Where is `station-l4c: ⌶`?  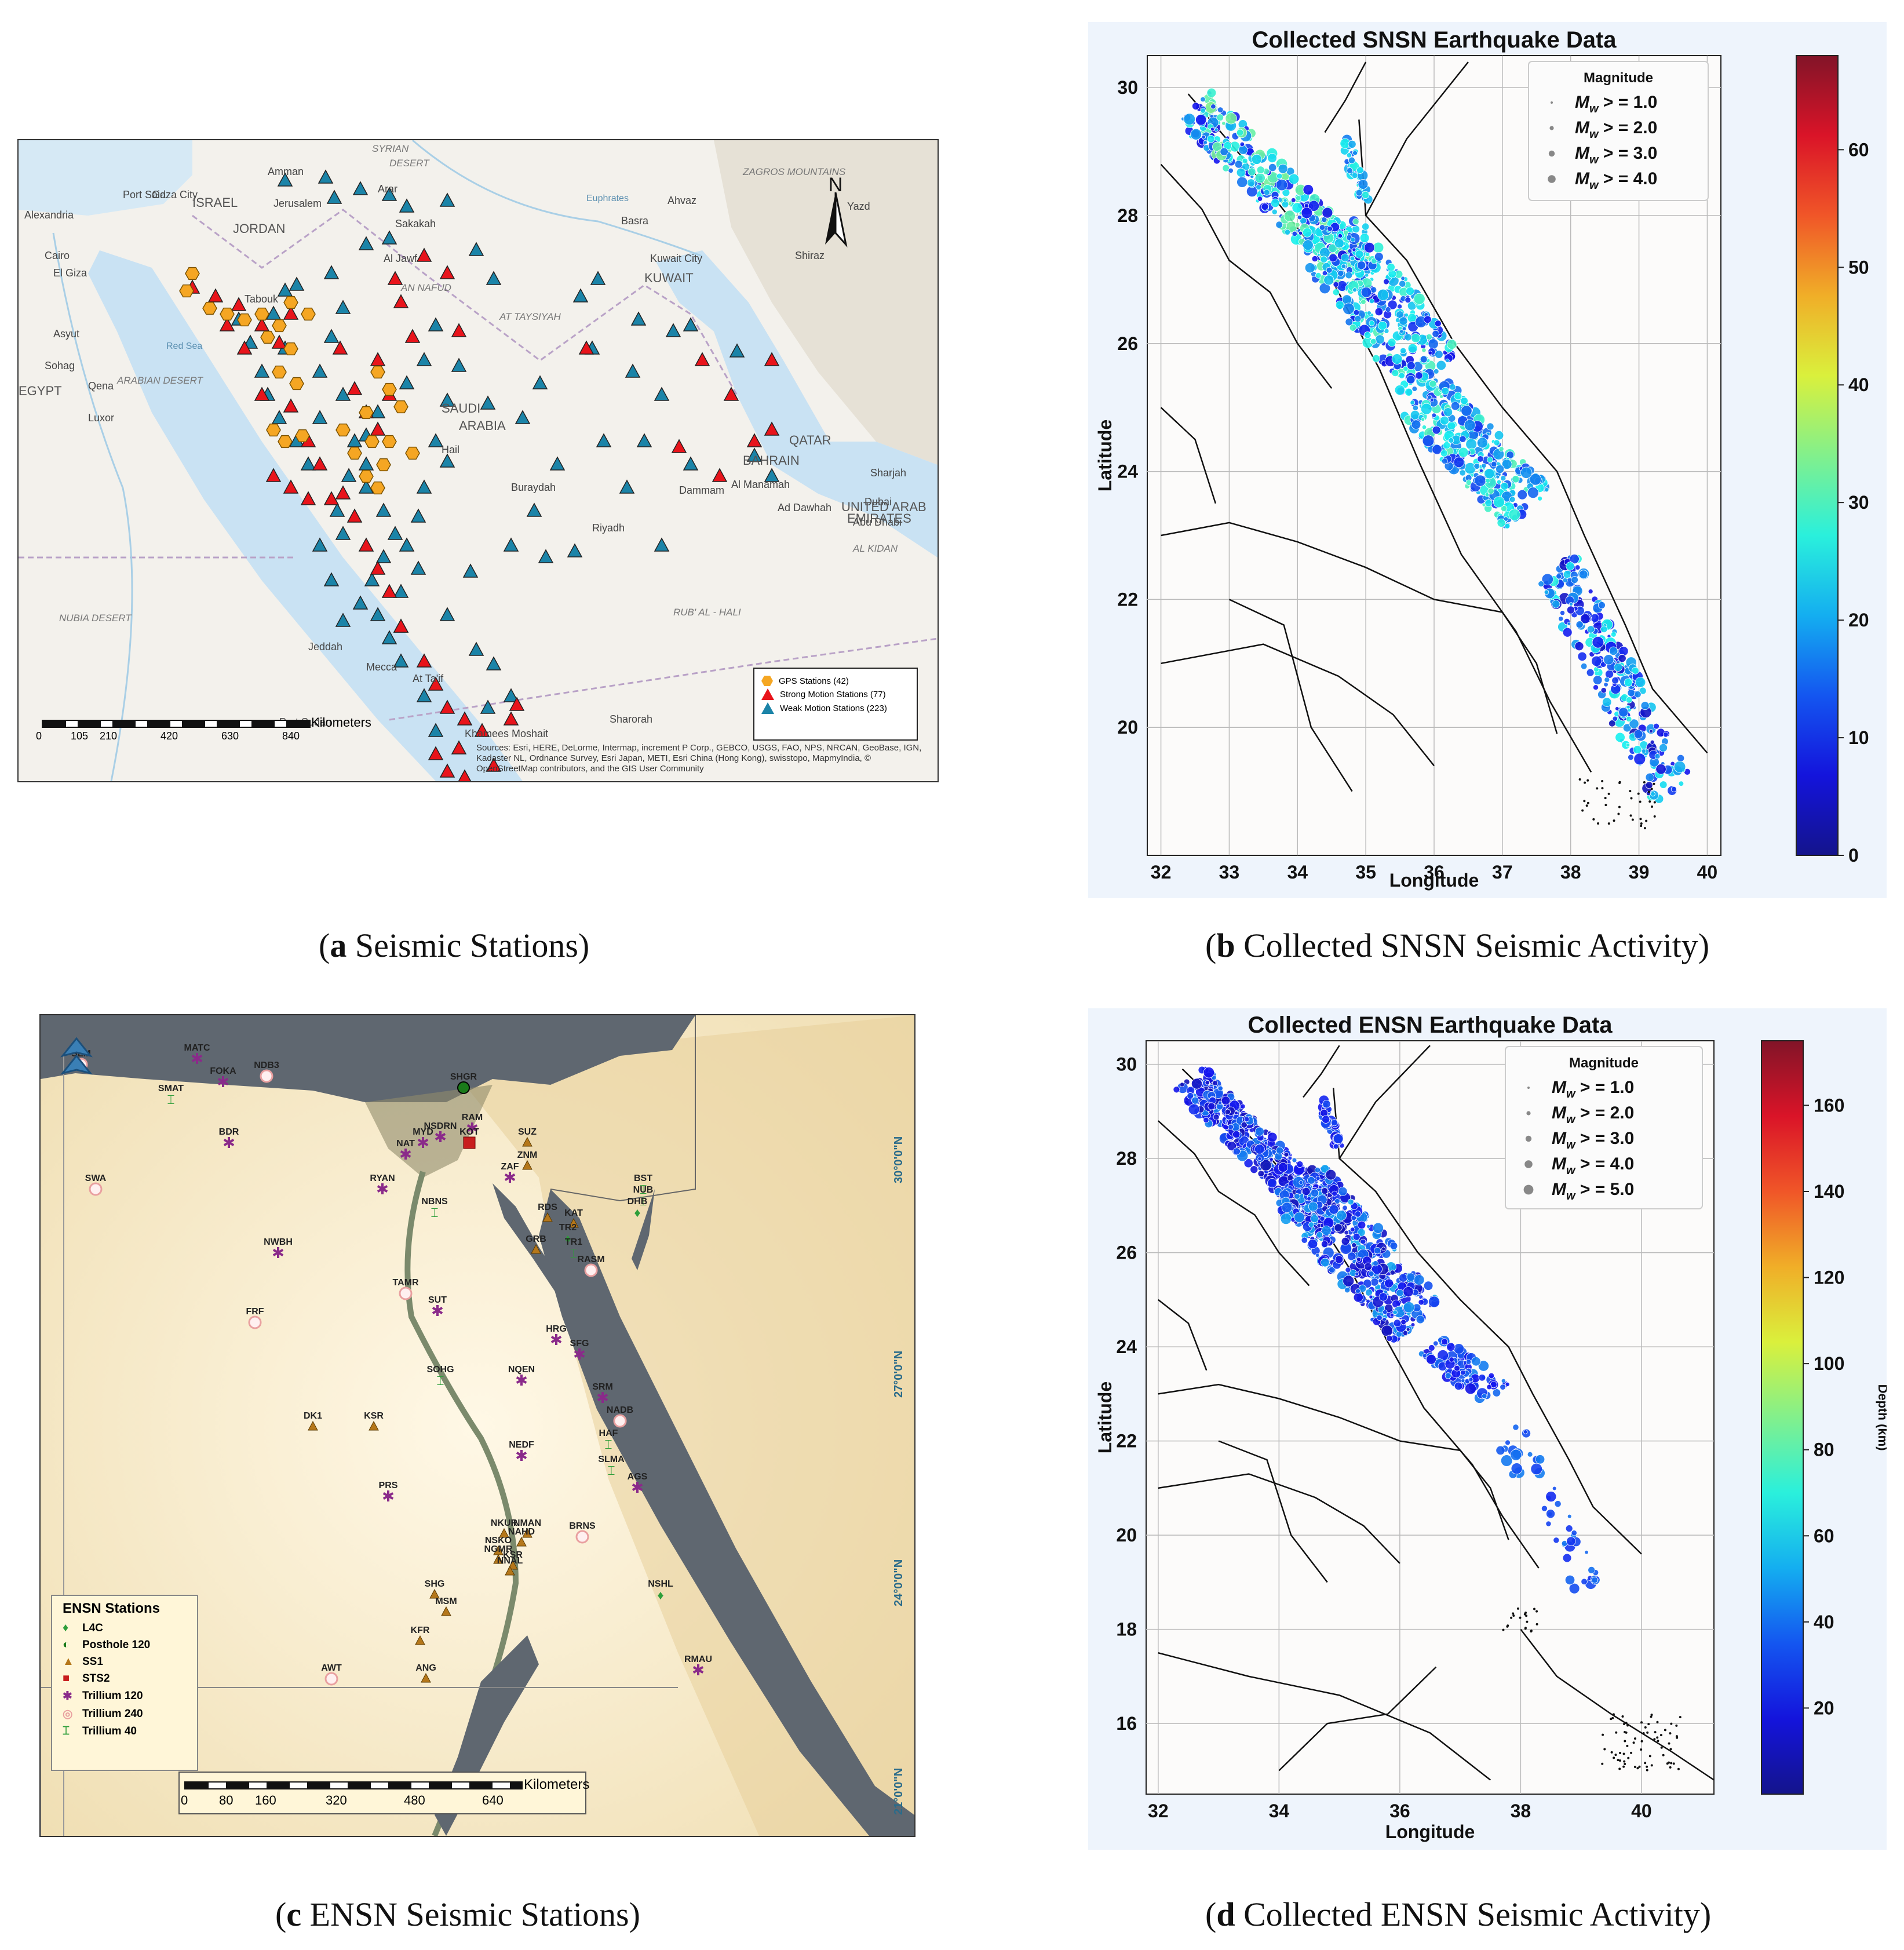
station-l4c: ⌶ is located at coordinates (643, 1190).